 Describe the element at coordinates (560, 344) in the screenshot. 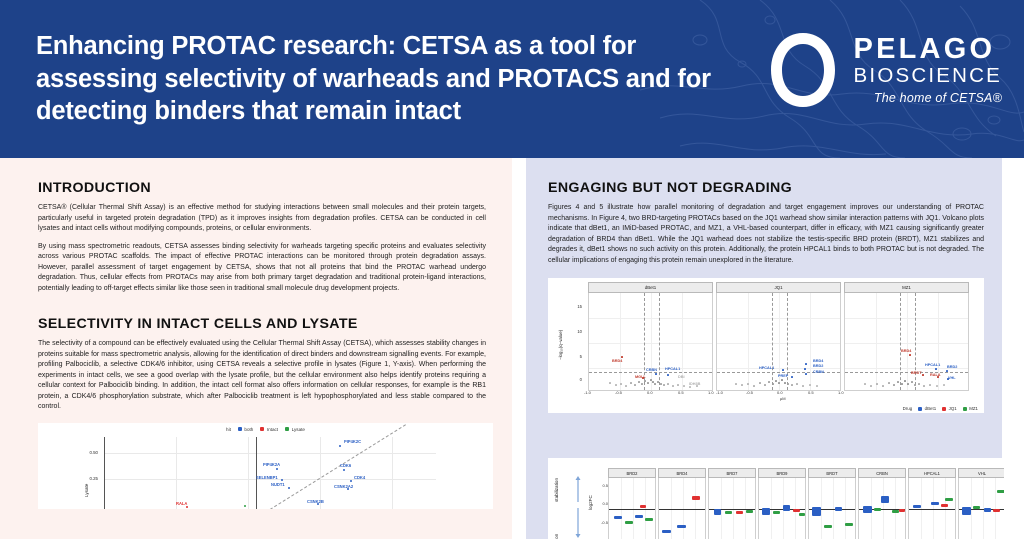

I see `figure4-y-axis-label: −log₁₀(q−value)` at that location.